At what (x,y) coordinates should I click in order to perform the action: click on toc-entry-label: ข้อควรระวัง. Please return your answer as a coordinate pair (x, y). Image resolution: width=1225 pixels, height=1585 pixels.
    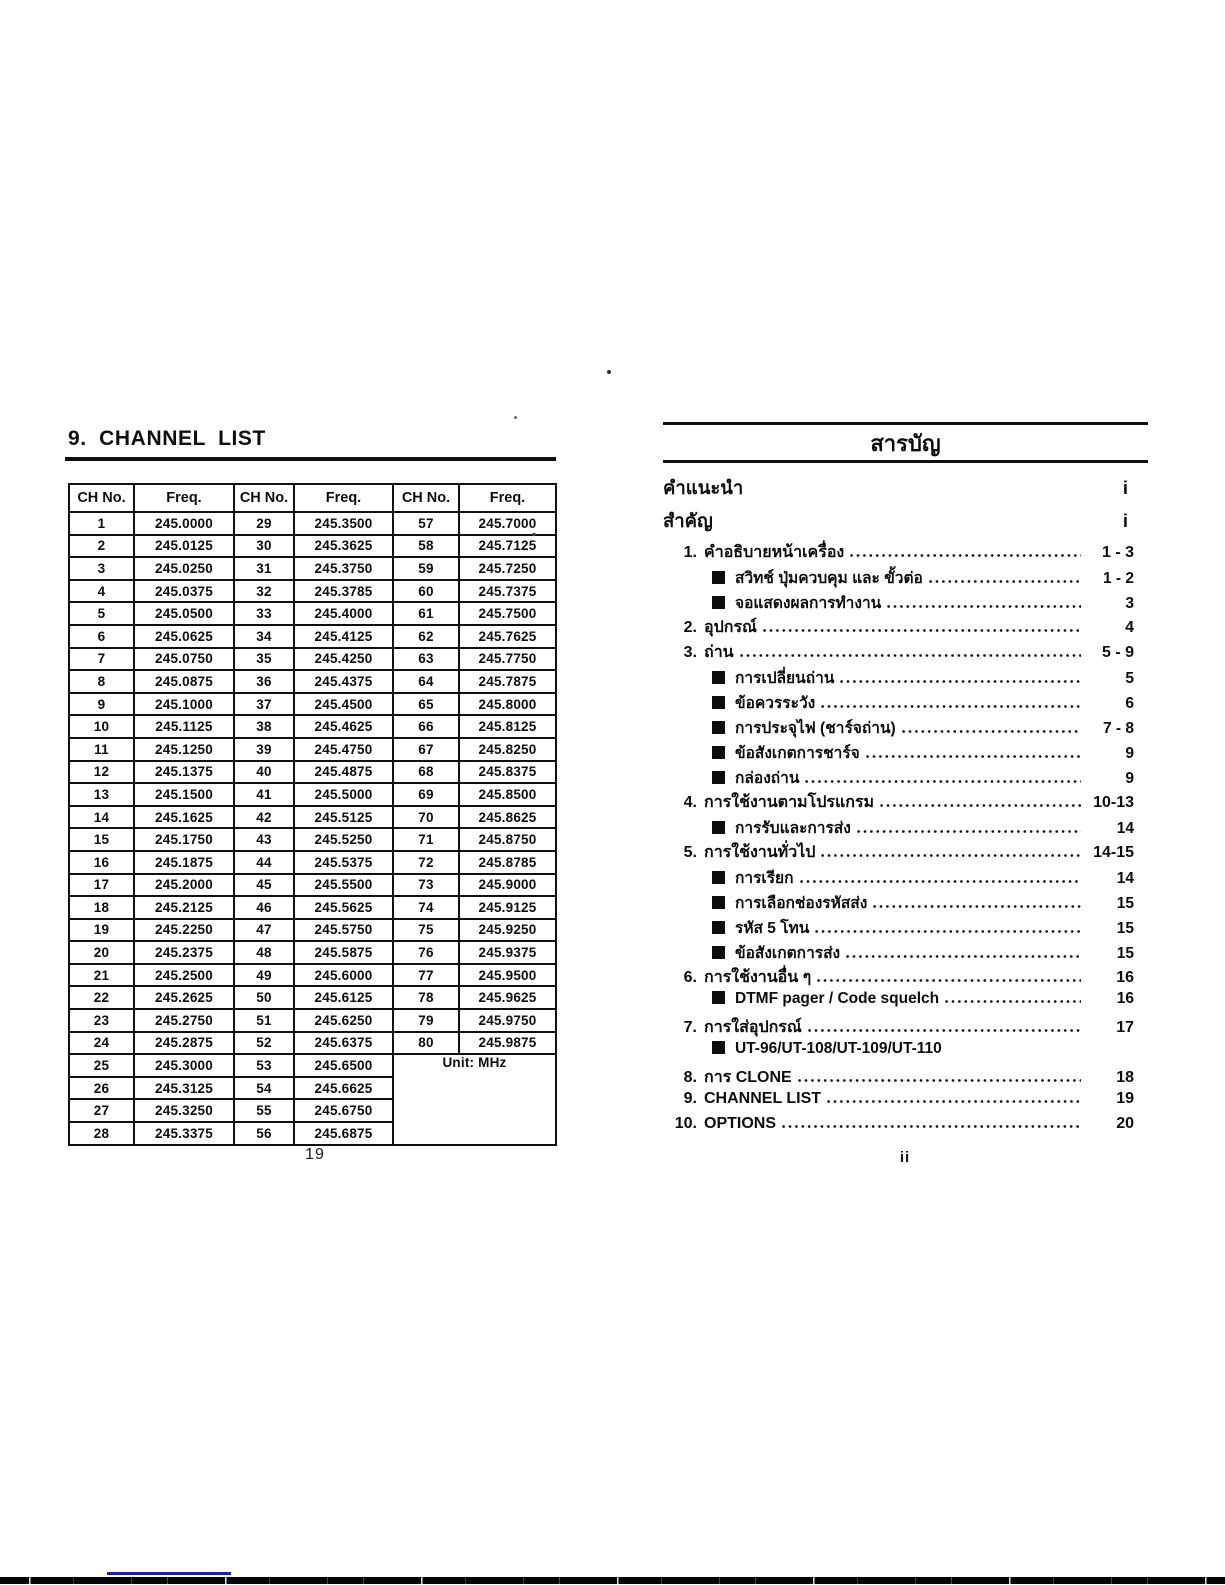
    Looking at the image, I should click on (775, 703).